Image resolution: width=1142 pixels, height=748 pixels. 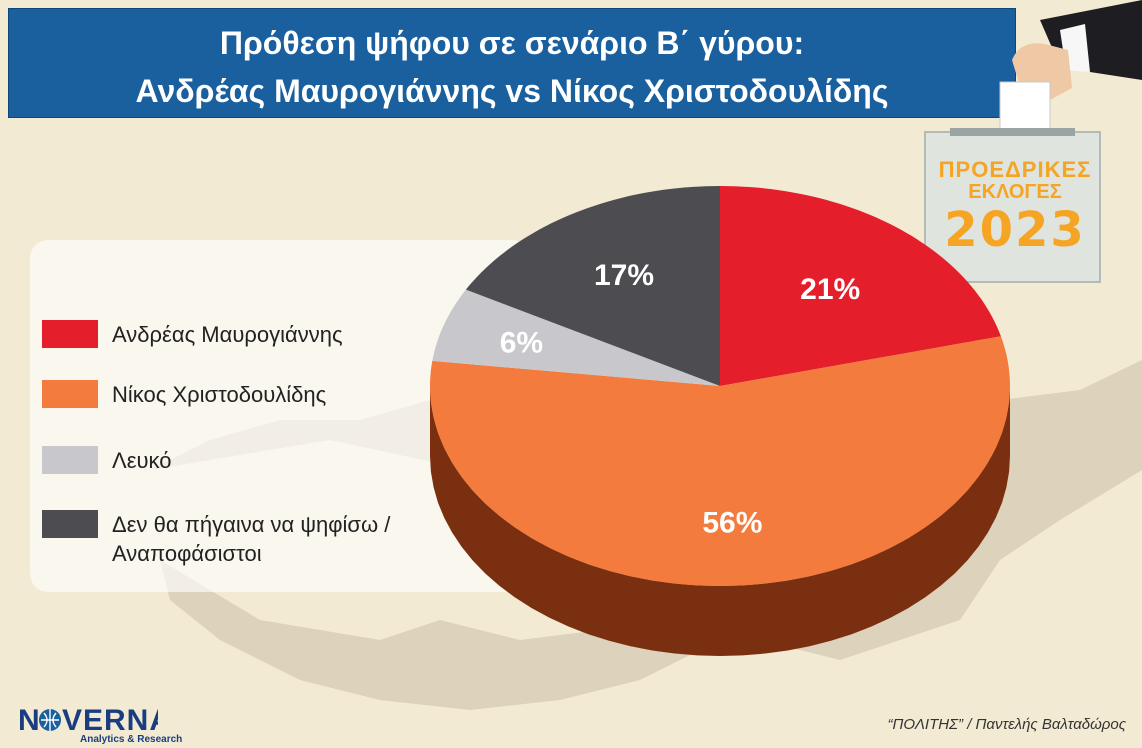 I want to click on logo-subtitle: Analytics & Research, so click(x=131, y=739).